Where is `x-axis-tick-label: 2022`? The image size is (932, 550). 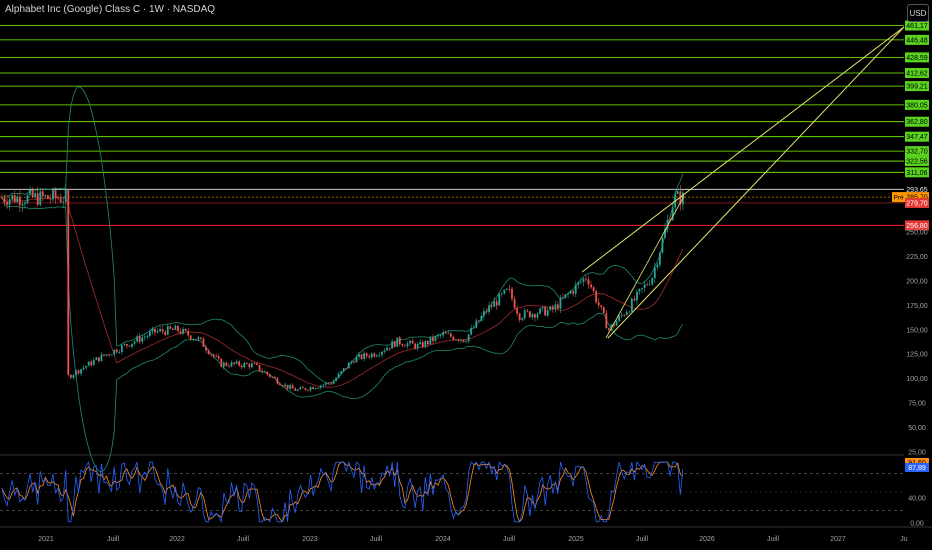 x-axis-tick-label: 2022 is located at coordinates (177, 539).